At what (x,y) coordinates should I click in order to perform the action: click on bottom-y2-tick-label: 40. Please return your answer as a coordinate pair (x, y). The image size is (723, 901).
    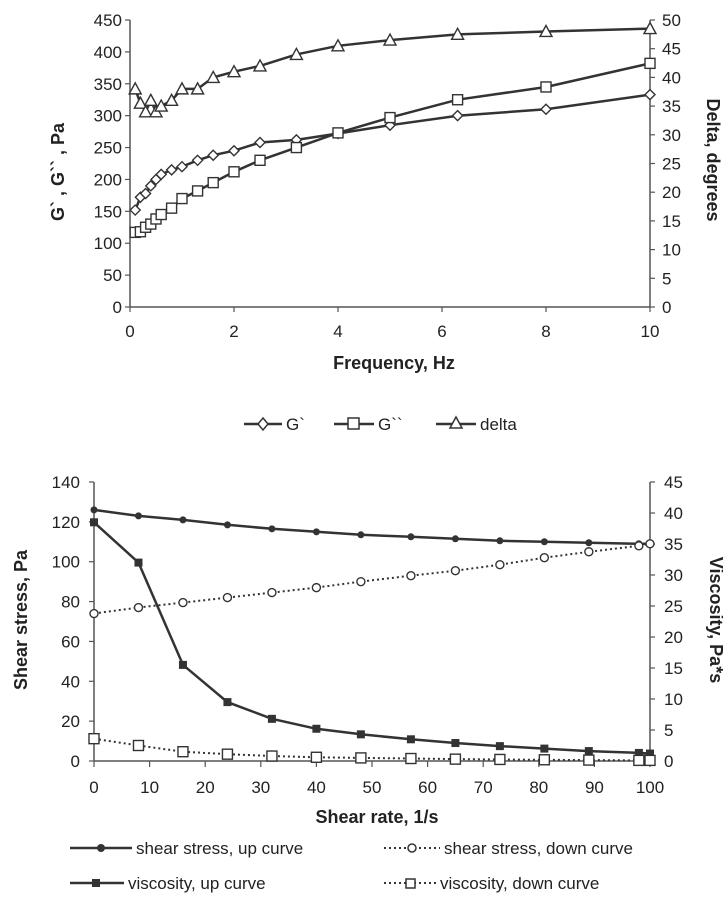
    Looking at the image, I should click on (673, 513).